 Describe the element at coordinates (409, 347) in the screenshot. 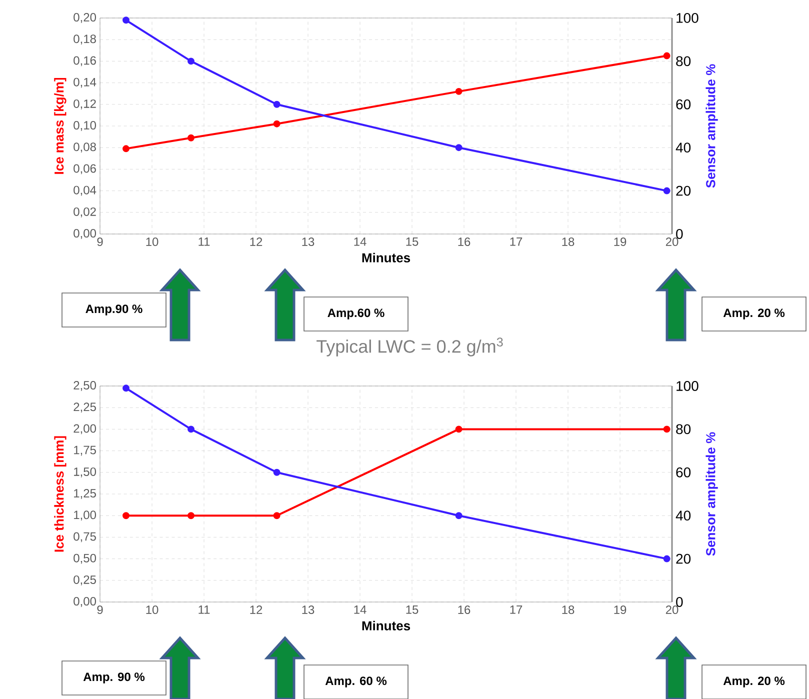

I see `chart-title: Typical LWC = 0.2 g/m$^{3}$` at that location.